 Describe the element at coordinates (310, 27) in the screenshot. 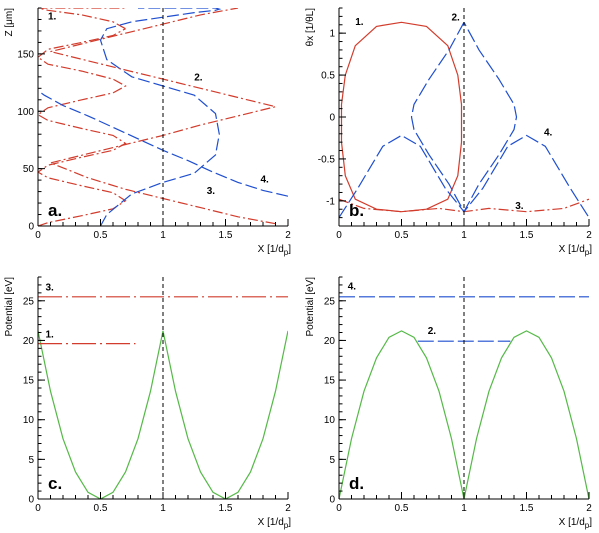

I see `y-axis-label-b: θx [1/θL]` at that location.